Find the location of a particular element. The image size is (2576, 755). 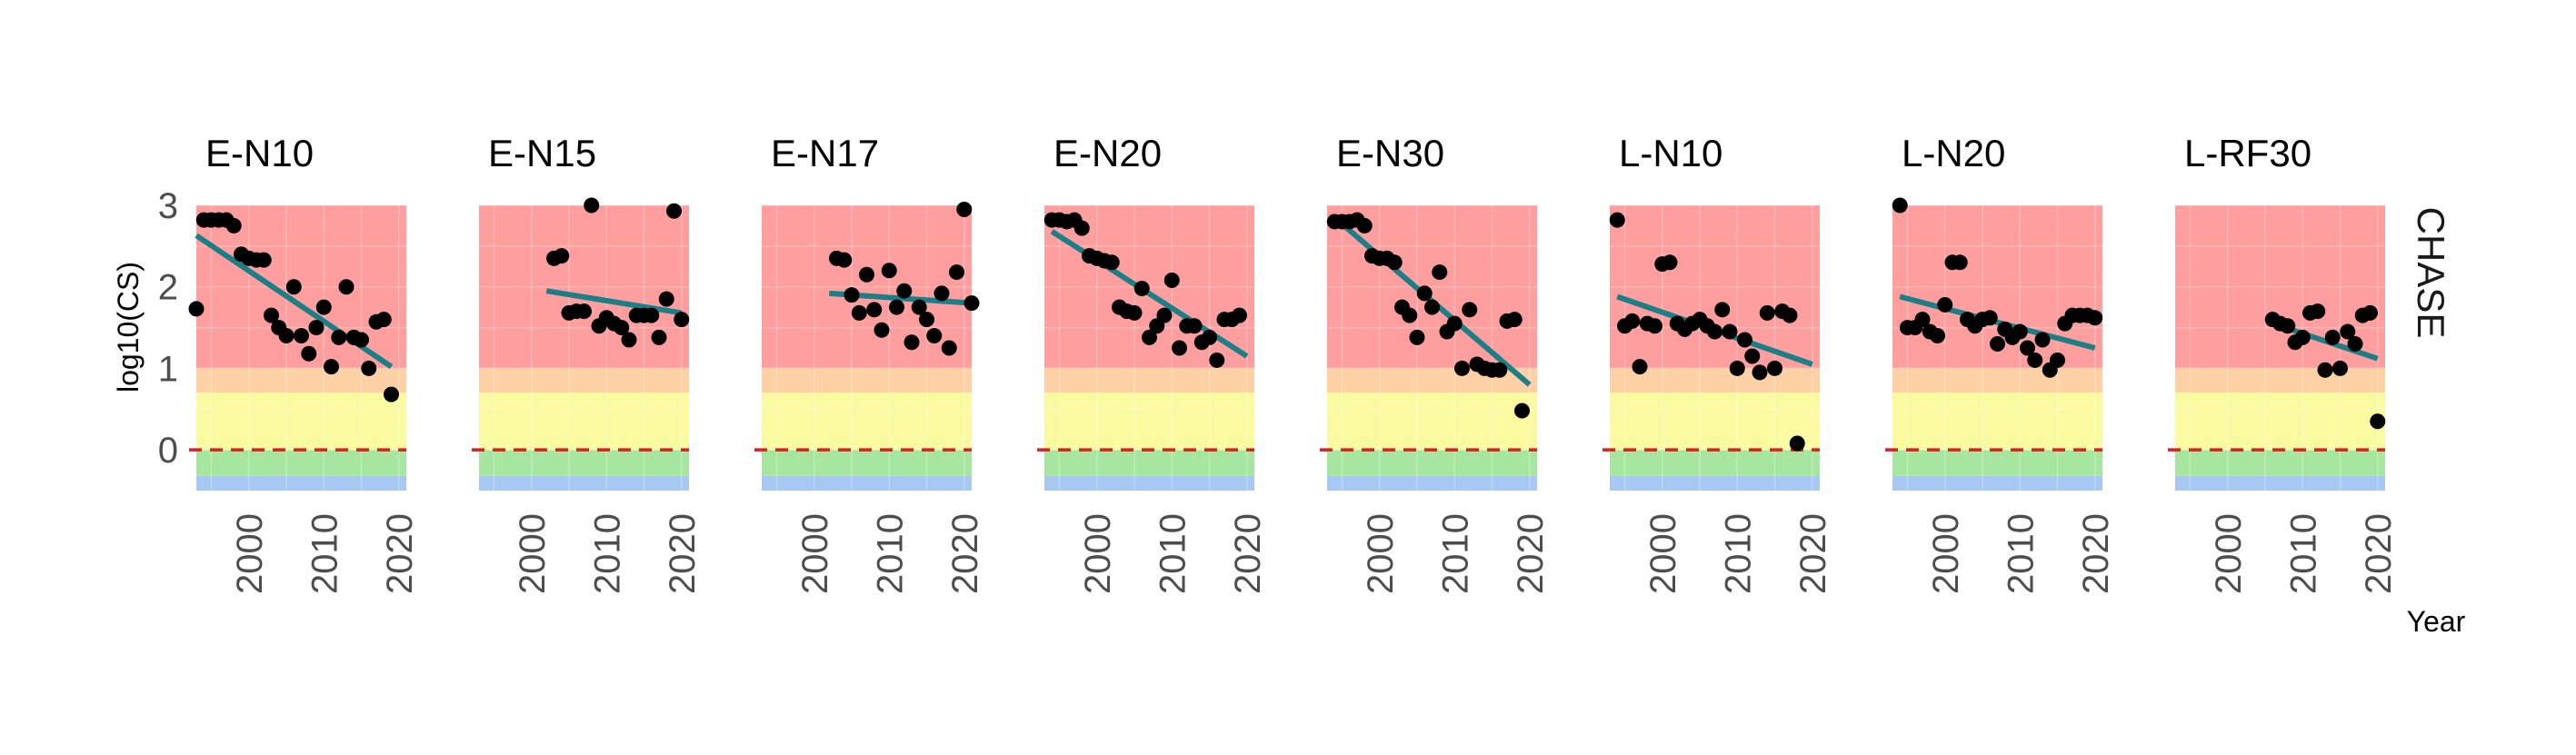

trend-line is located at coordinates (1997, 322).